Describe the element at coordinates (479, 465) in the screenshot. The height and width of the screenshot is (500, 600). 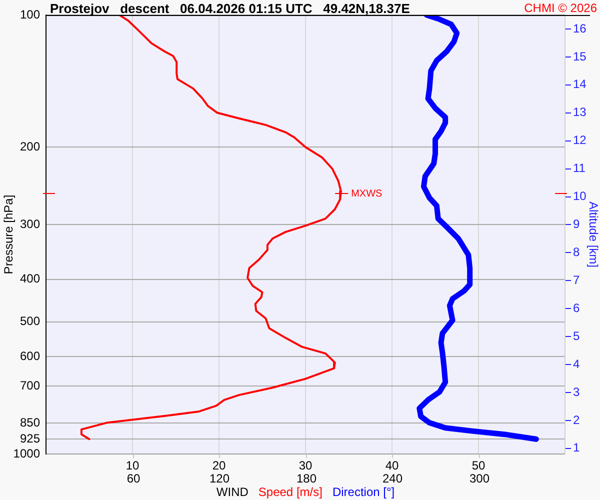
I see `x-tick-label: 50` at that location.